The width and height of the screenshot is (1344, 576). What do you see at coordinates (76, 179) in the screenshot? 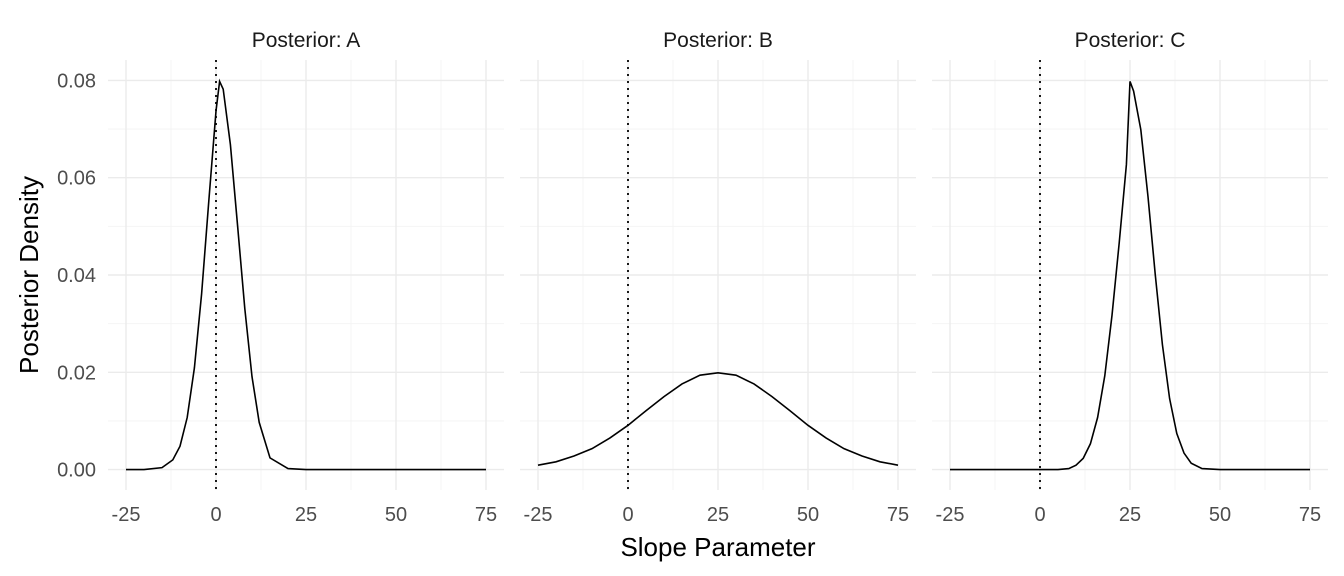
I see `y-tick-label: 0.06` at bounding box center [76, 179].